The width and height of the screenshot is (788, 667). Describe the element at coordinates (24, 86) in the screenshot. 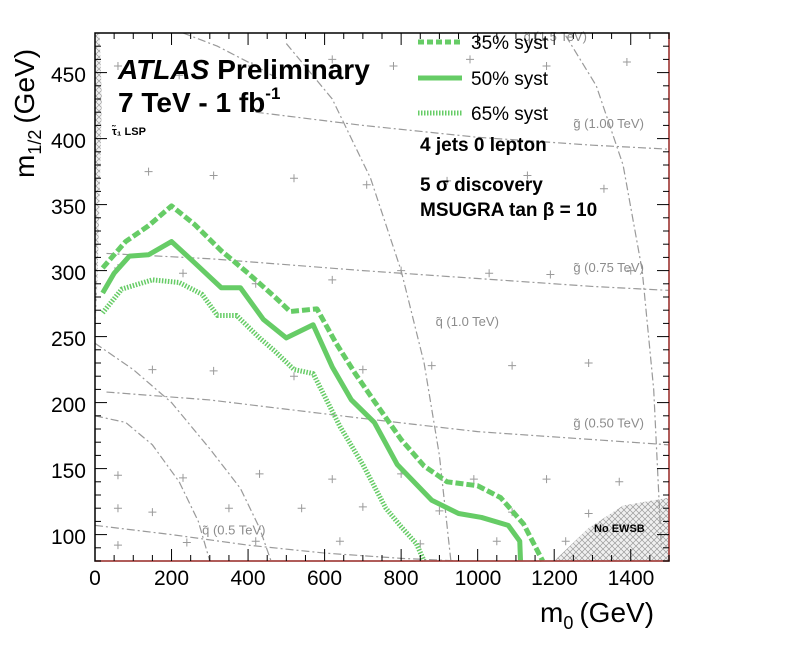

I see `y-axis-unit: (GeV)` at that location.